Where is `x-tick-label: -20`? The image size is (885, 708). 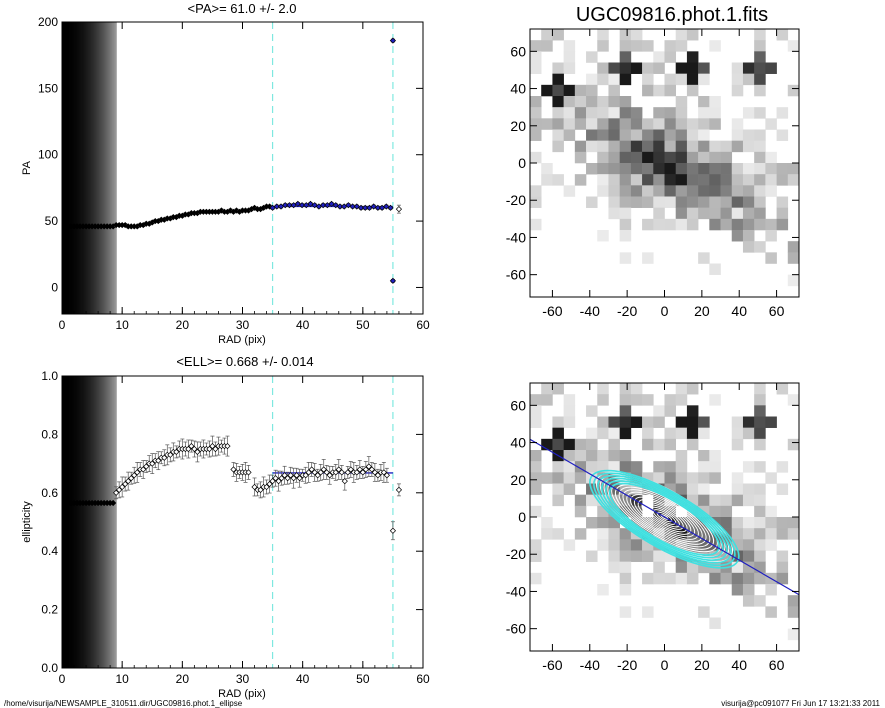 x-tick-label: -20 is located at coordinates (627, 665).